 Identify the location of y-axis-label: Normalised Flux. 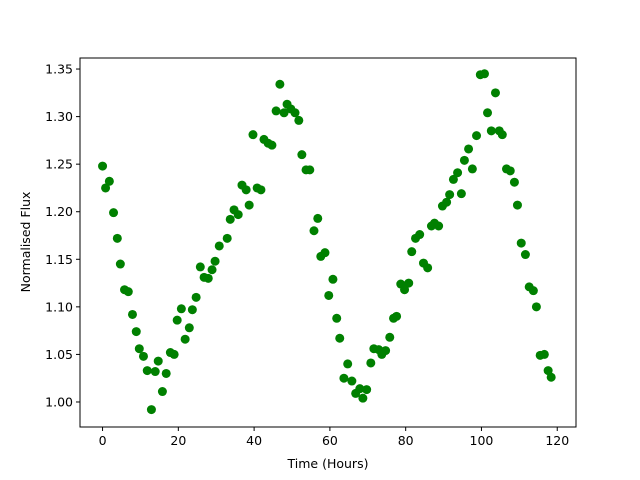
(25, 242).